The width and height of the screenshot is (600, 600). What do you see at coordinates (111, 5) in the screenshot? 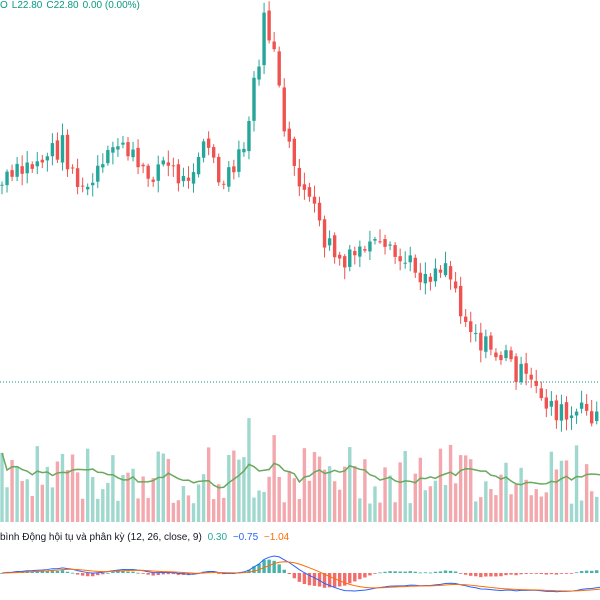
I see `legend-change: 0.00 (0.00%)` at bounding box center [111, 5].